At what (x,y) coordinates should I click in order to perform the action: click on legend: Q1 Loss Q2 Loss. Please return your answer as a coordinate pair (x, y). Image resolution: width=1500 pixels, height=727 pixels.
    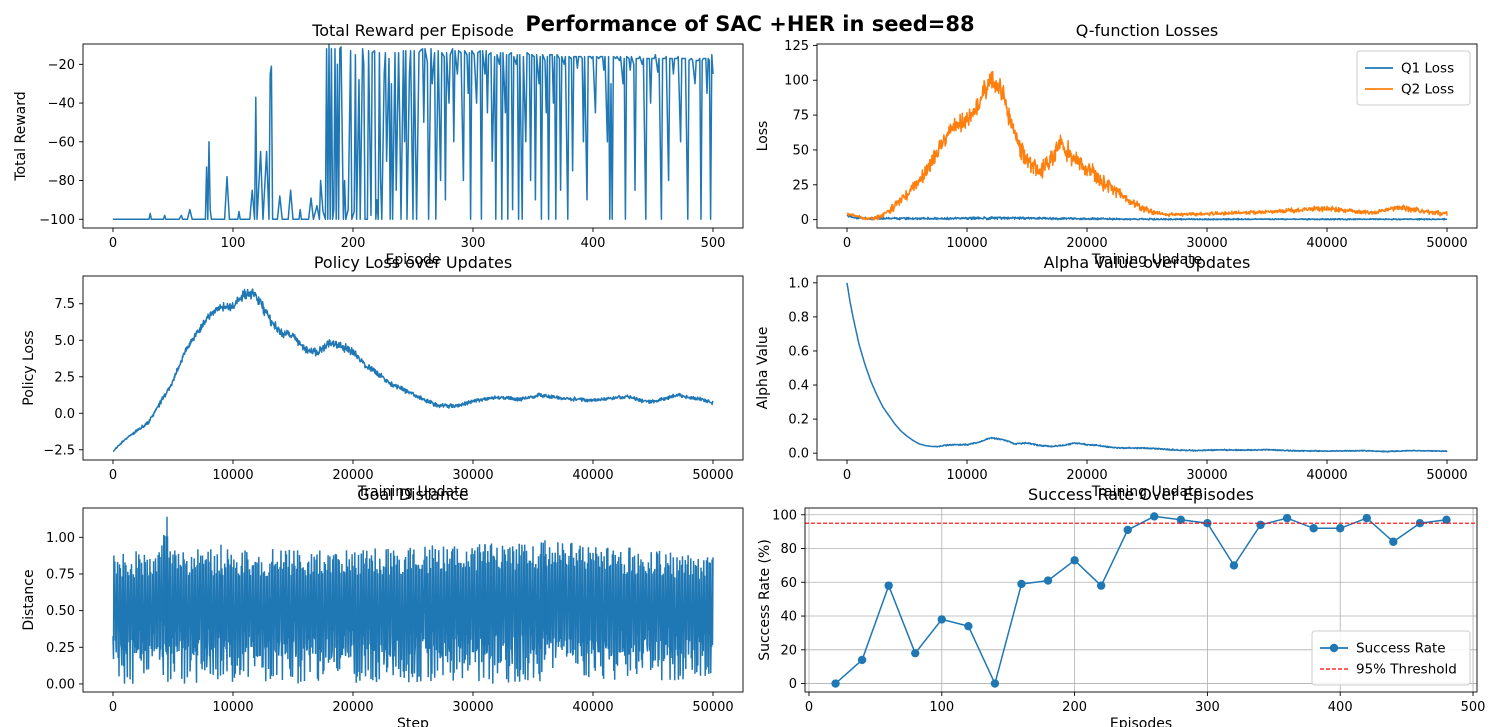
    Looking at the image, I should click on (1413, 78).